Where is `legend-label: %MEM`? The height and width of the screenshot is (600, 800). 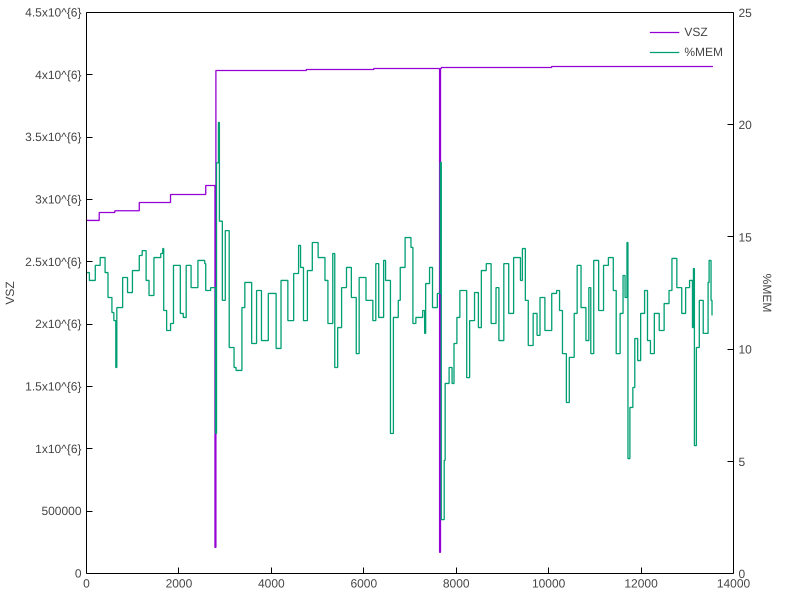
legend-label: %MEM is located at coordinates (703, 52).